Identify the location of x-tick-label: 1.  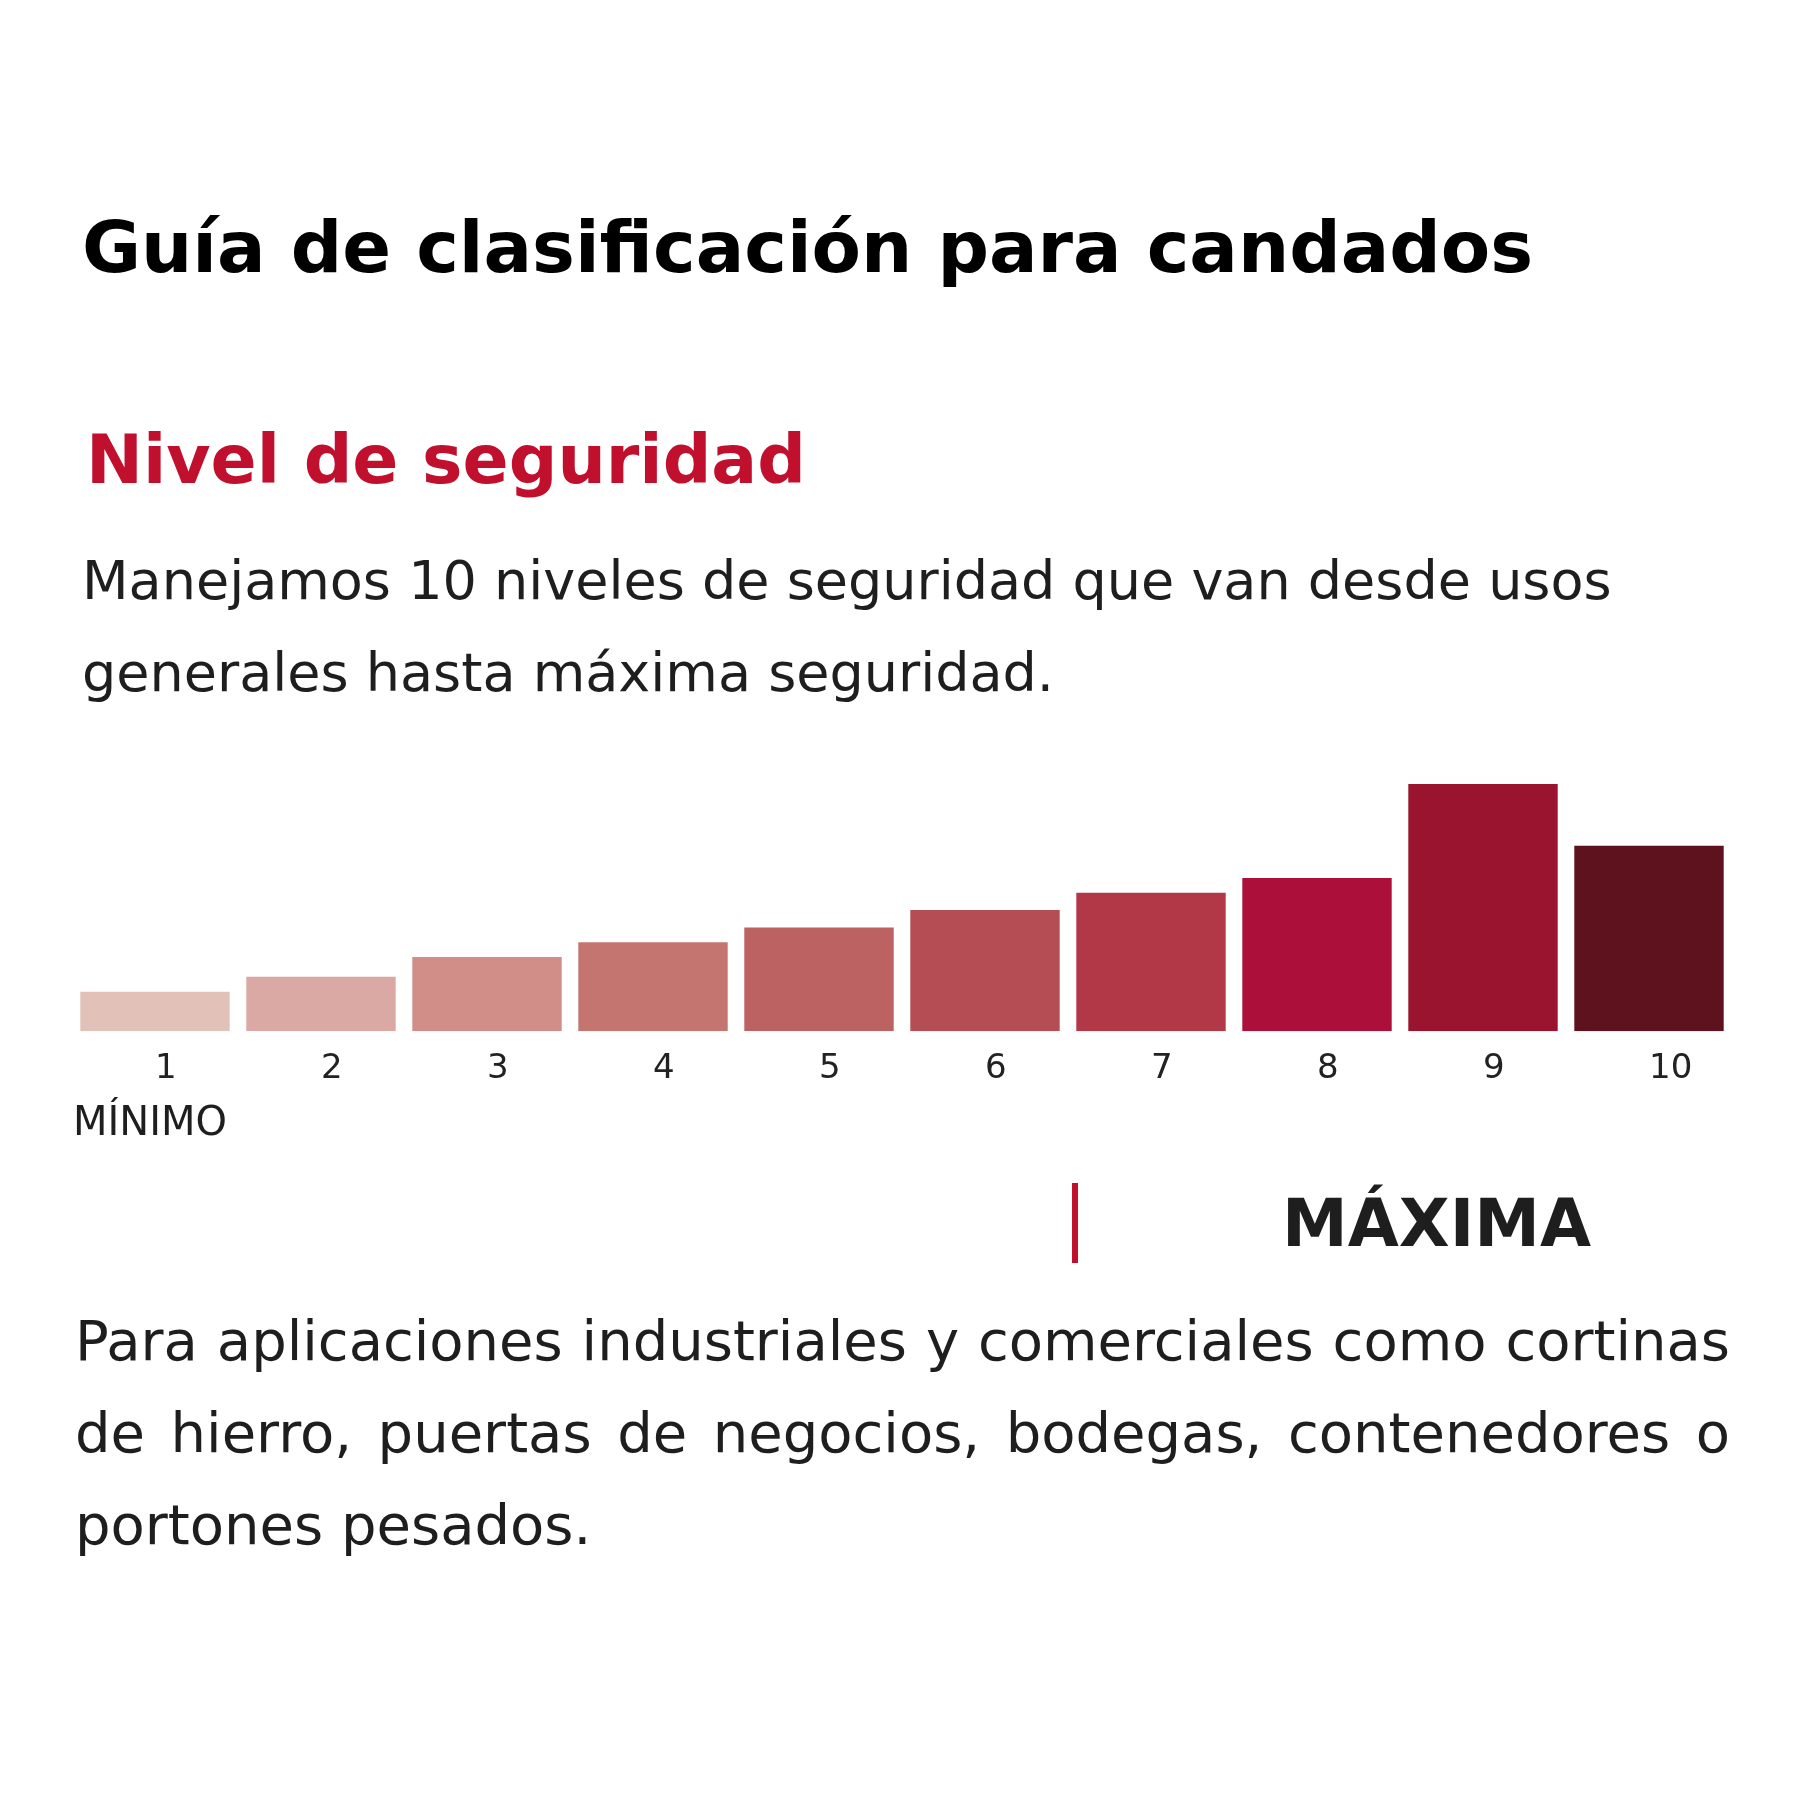
(166, 1066).